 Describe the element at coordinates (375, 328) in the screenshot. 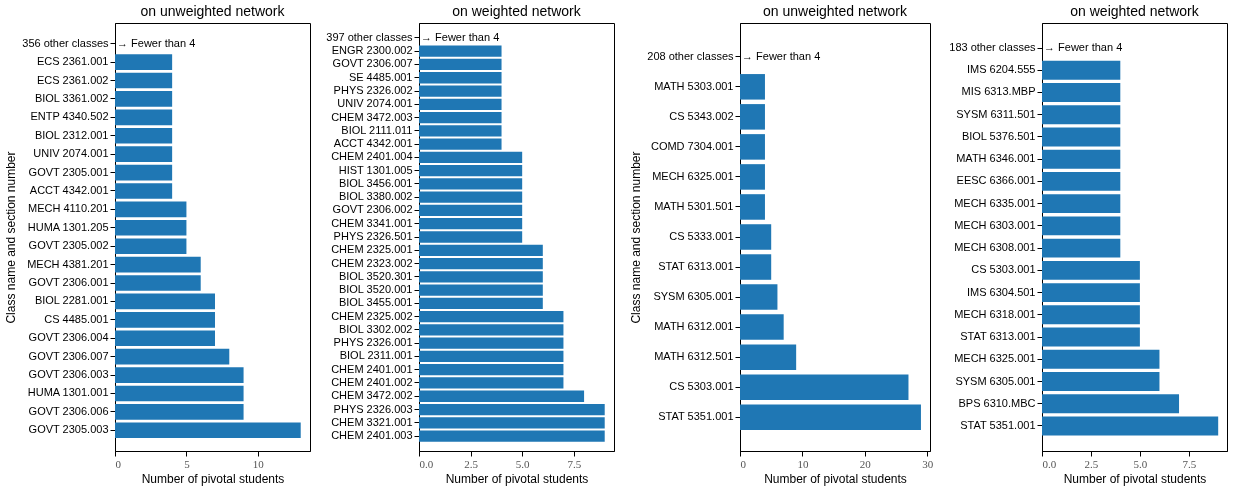

I see `y-tick-label: BIOL 3302.002` at that location.